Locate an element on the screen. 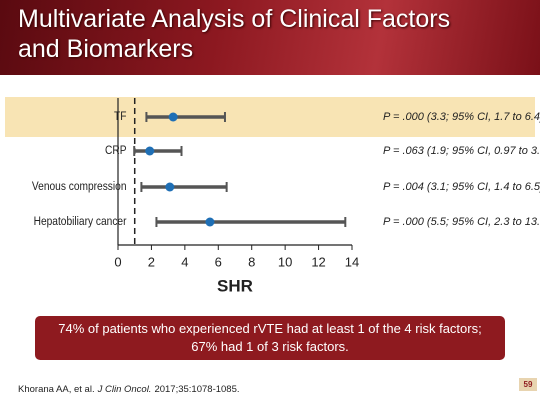  x-tick-label: 12 is located at coordinates (318, 261).